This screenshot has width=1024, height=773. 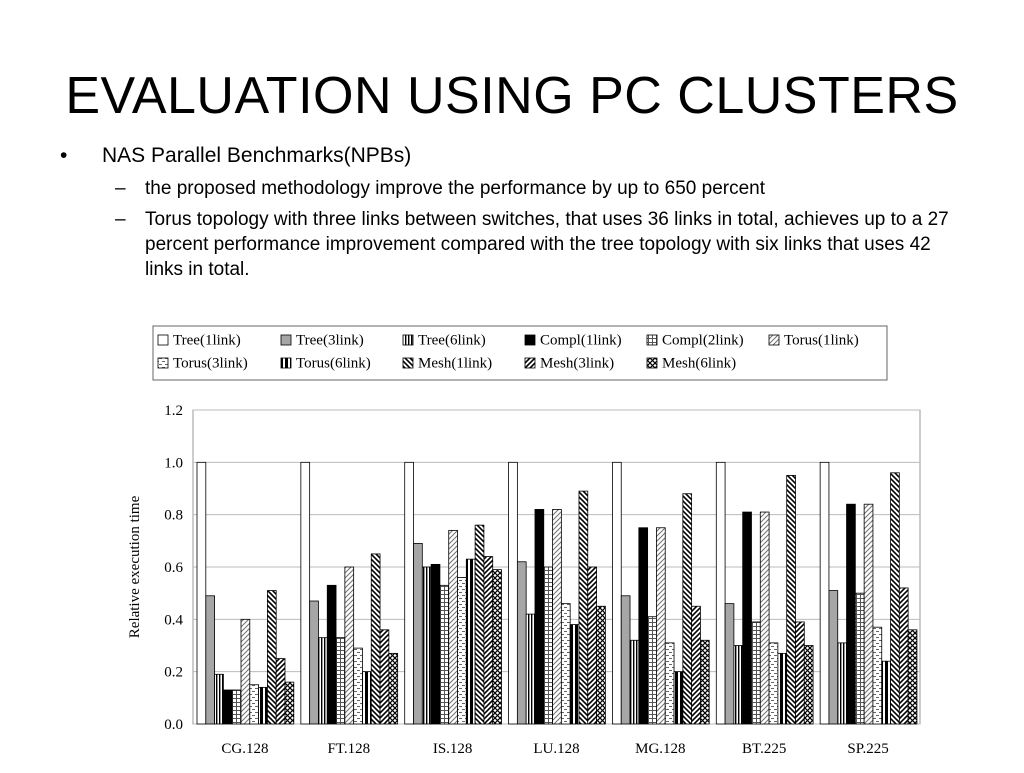 What do you see at coordinates (348, 749) in the screenshot?
I see `x-tick-label: FT.128` at bounding box center [348, 749].